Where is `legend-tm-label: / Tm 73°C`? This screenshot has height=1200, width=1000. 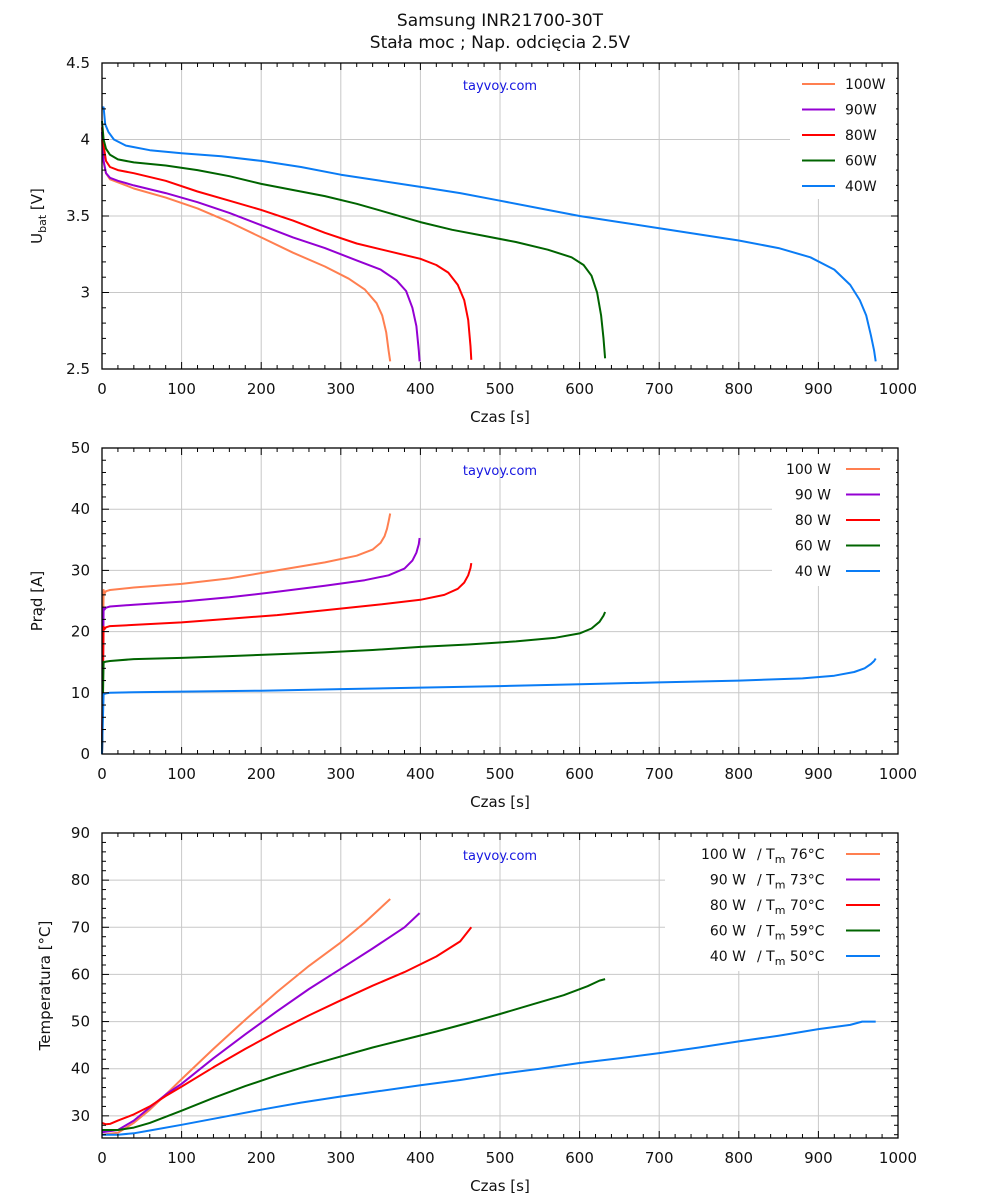 legend-tm-label: / Tm 73°C is located at coordinates (791, 882).